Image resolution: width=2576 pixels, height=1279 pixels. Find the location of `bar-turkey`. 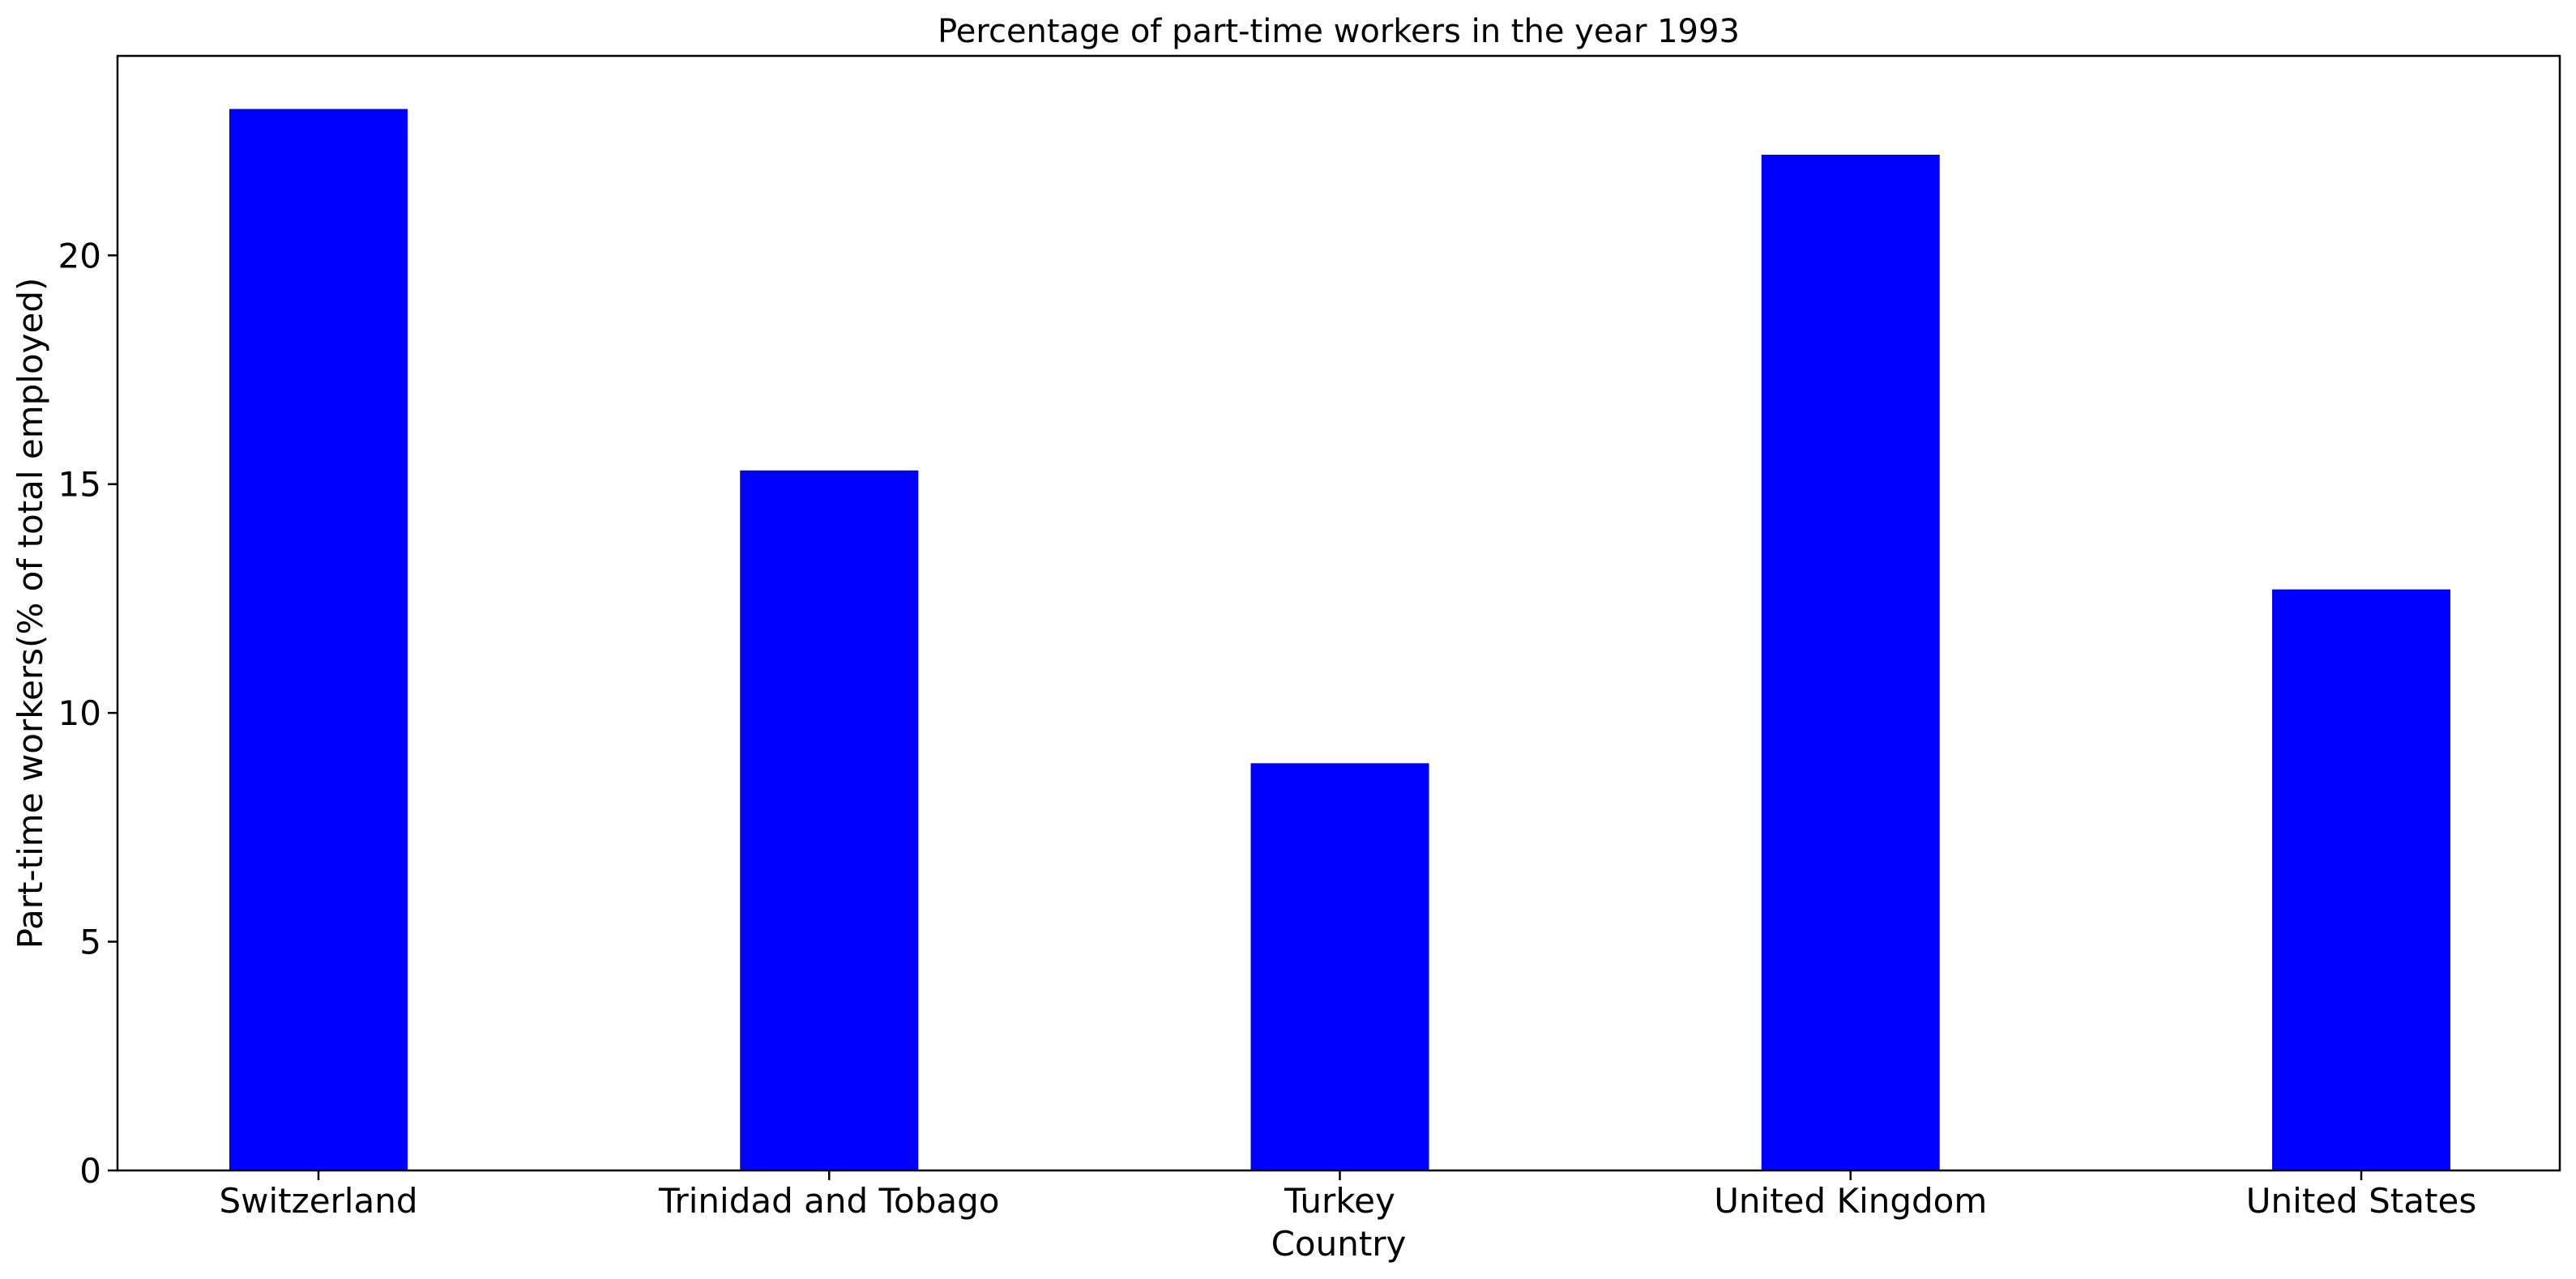

bar-turkey is located at coordinates (1339, 966).